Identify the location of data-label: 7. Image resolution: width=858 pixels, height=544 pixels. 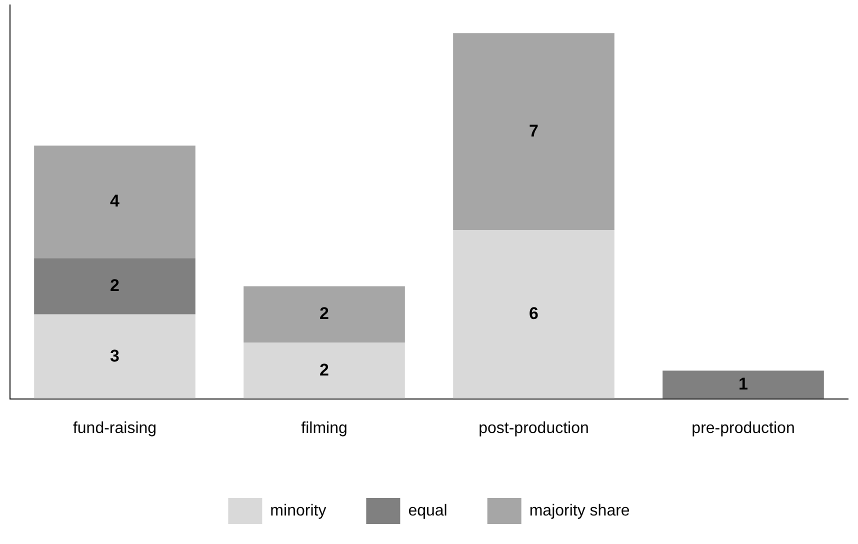
(533, 130).